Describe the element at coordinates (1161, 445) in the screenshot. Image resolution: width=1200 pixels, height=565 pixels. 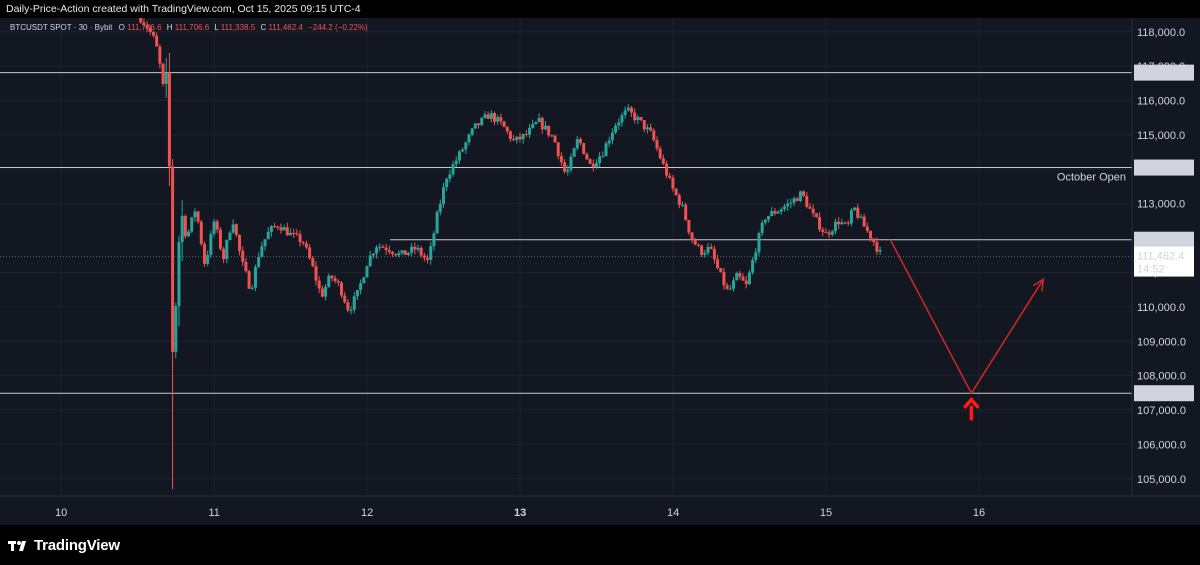
I see `price-tick-label: 106,000.0` at that location.